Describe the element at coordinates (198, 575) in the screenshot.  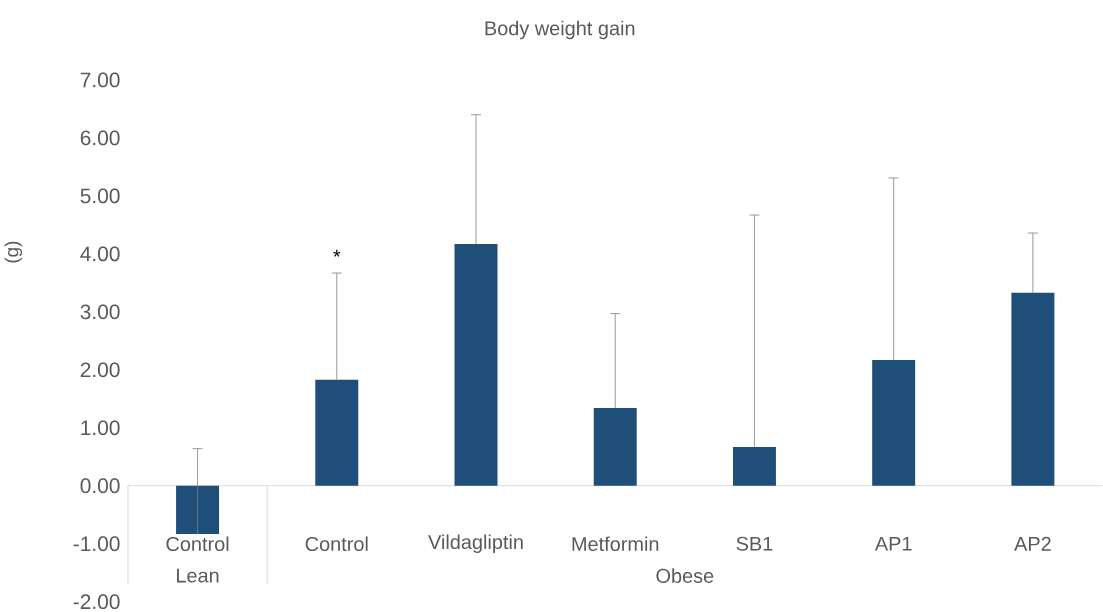
I see `annotation: Lean` at that location.